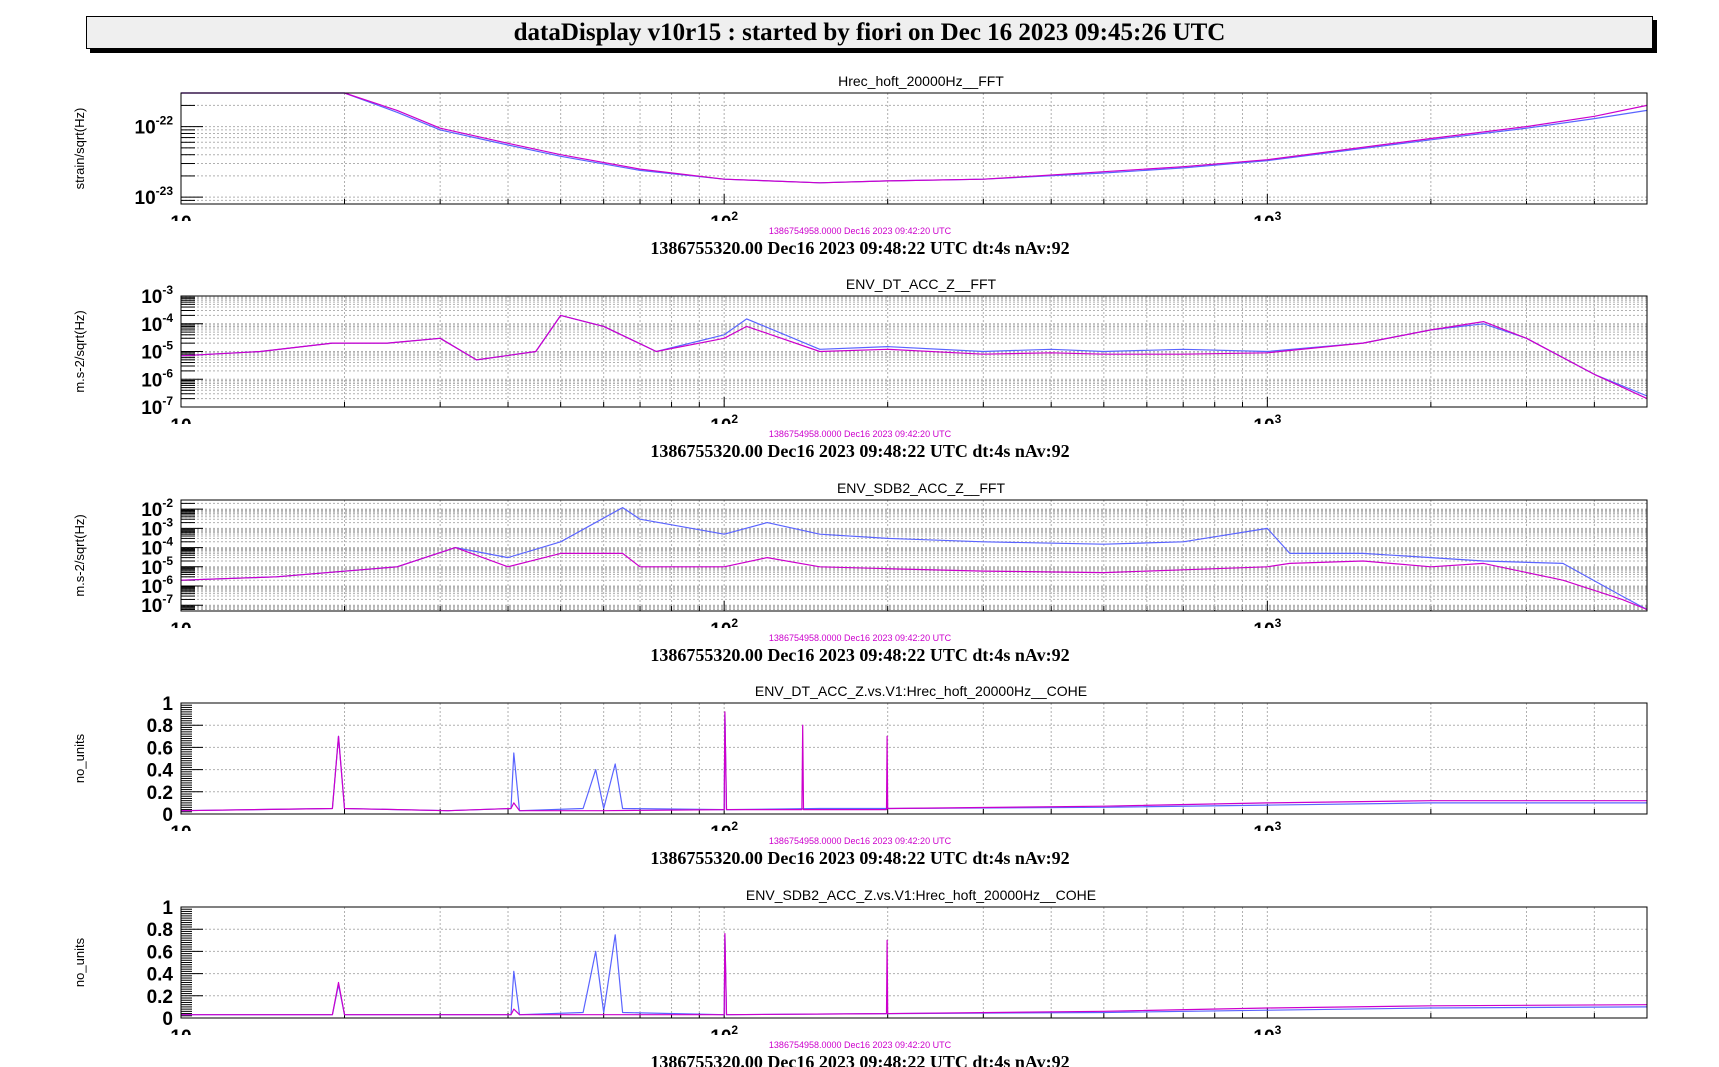  What do you see at coordinates (154, 196) in the screenshot?
I see `y-tick-label: 10⁻²³` at bounding box center [154, 196].